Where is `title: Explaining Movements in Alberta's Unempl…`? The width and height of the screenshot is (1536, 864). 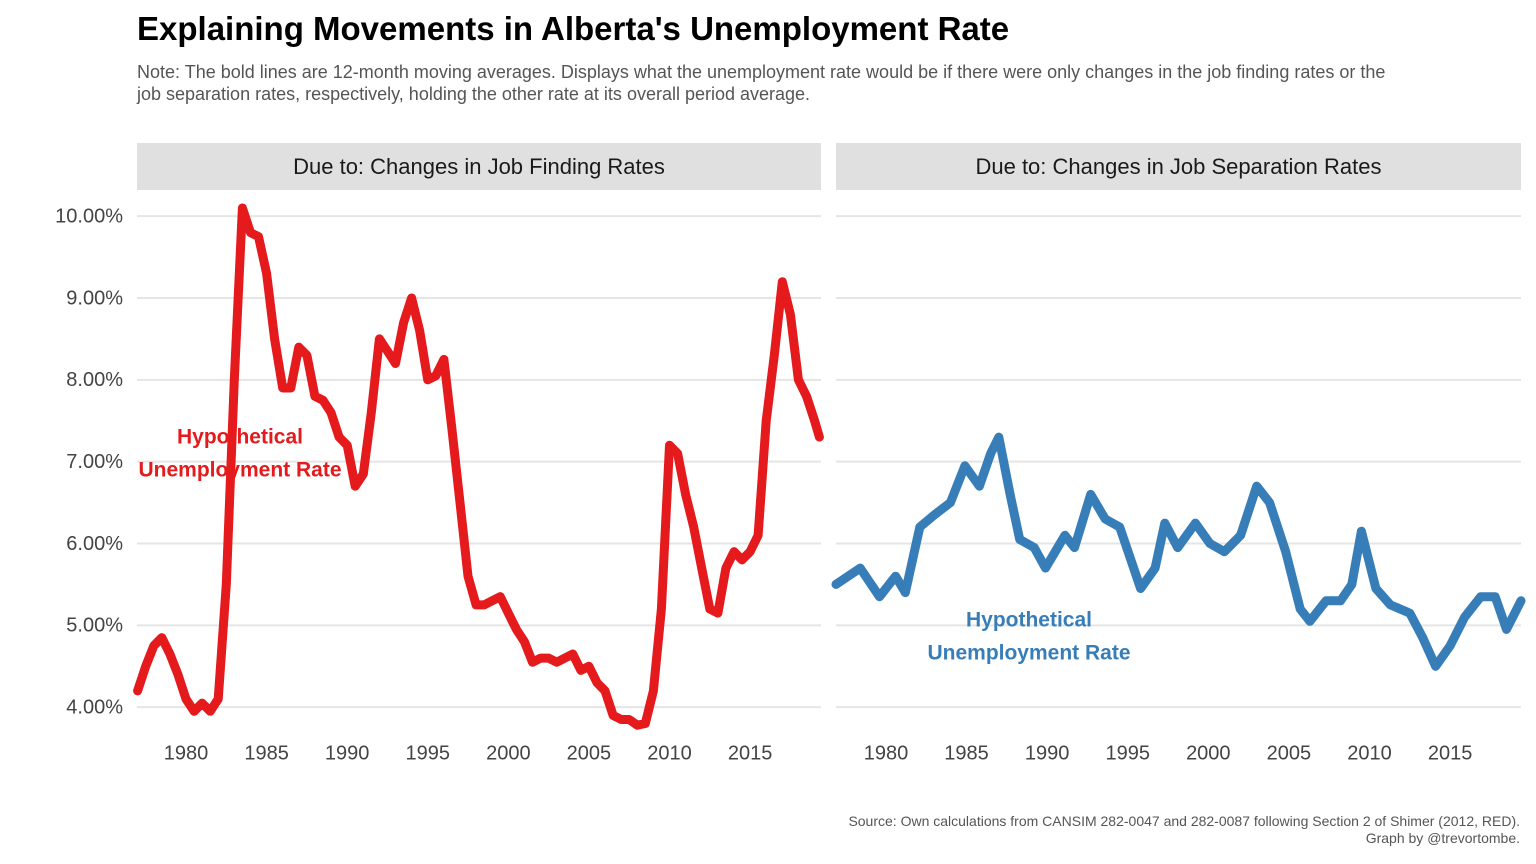
title: Explaining Movements in Alberta's Unempl… is located at coordinates (573, 28).